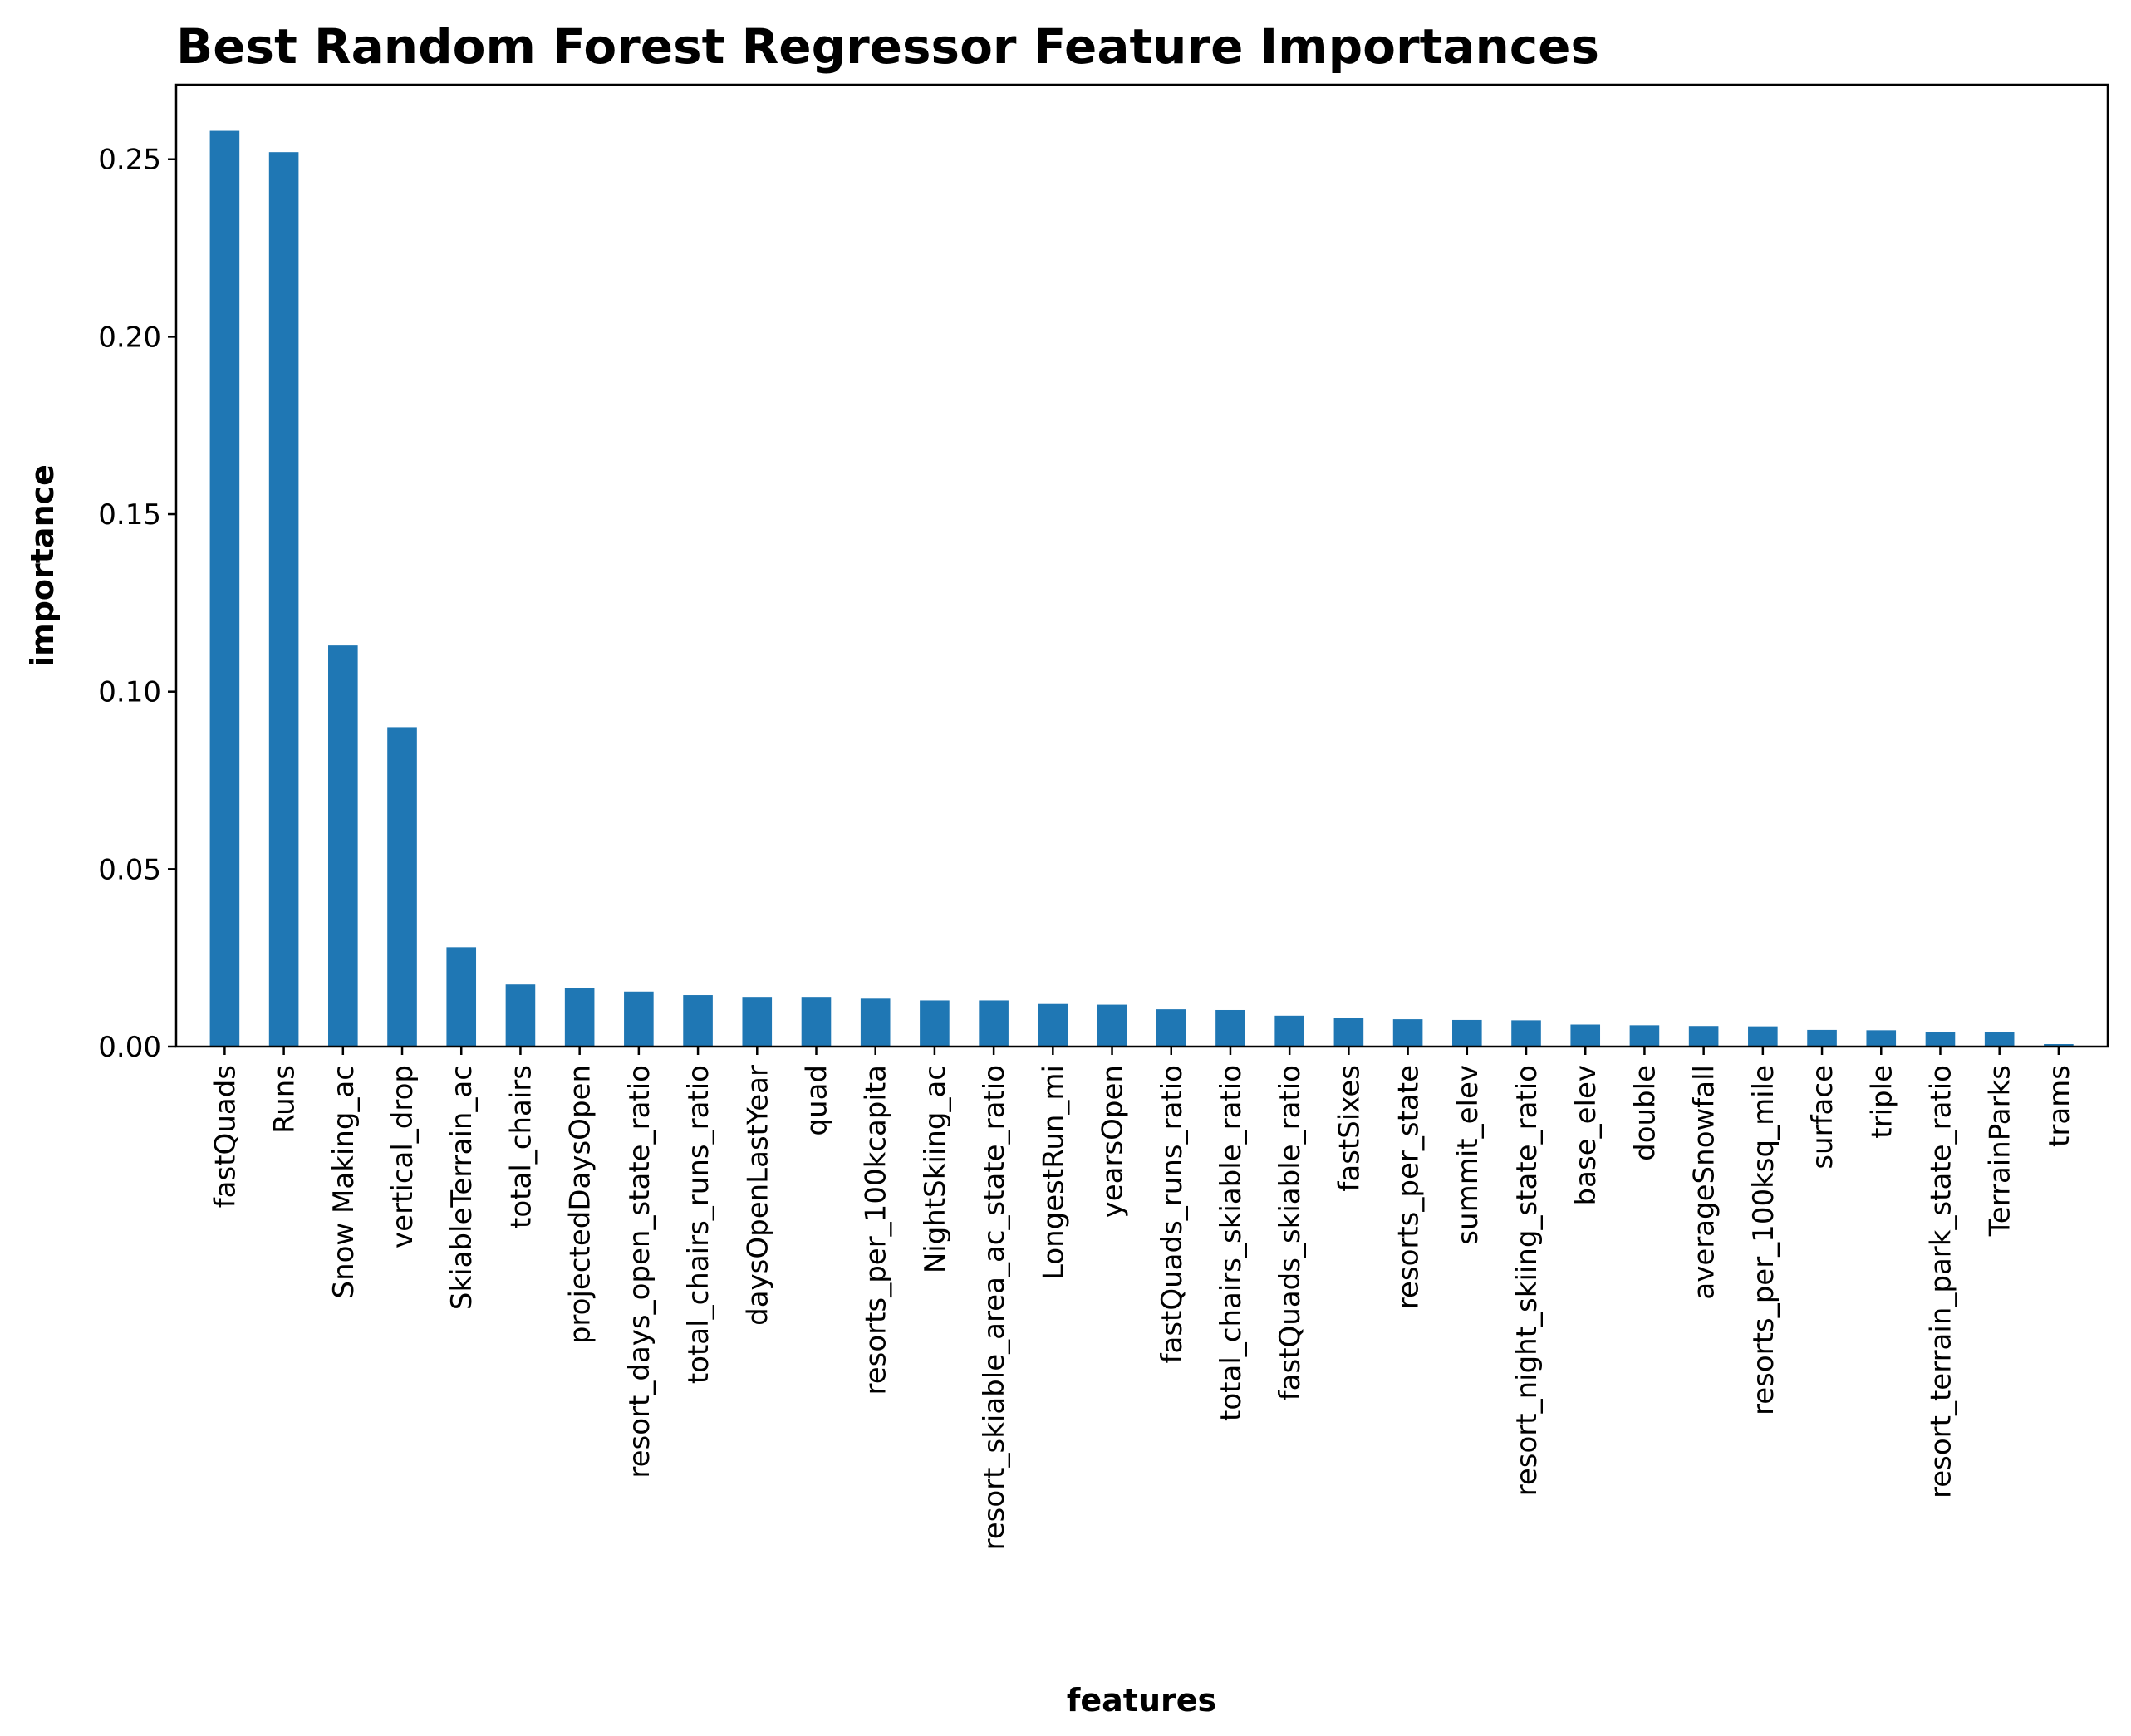  What do you see at coordinates (816, 1100) in the screenshot?
I see `x-tick-label: quad` at bounding box center [816, 1100].